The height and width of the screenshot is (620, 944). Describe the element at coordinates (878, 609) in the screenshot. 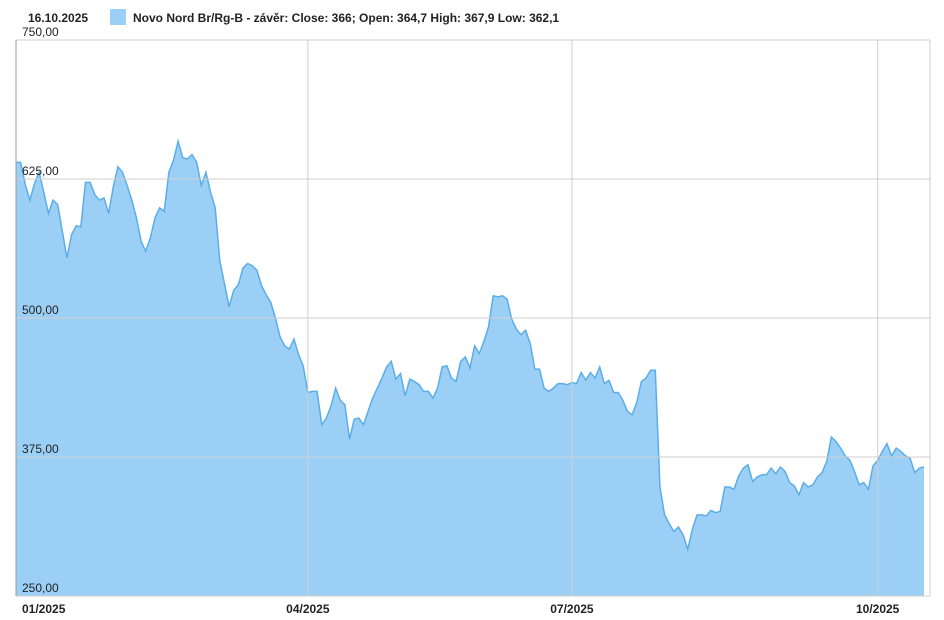

I see `x-tick-label: 10/2025` at that location.